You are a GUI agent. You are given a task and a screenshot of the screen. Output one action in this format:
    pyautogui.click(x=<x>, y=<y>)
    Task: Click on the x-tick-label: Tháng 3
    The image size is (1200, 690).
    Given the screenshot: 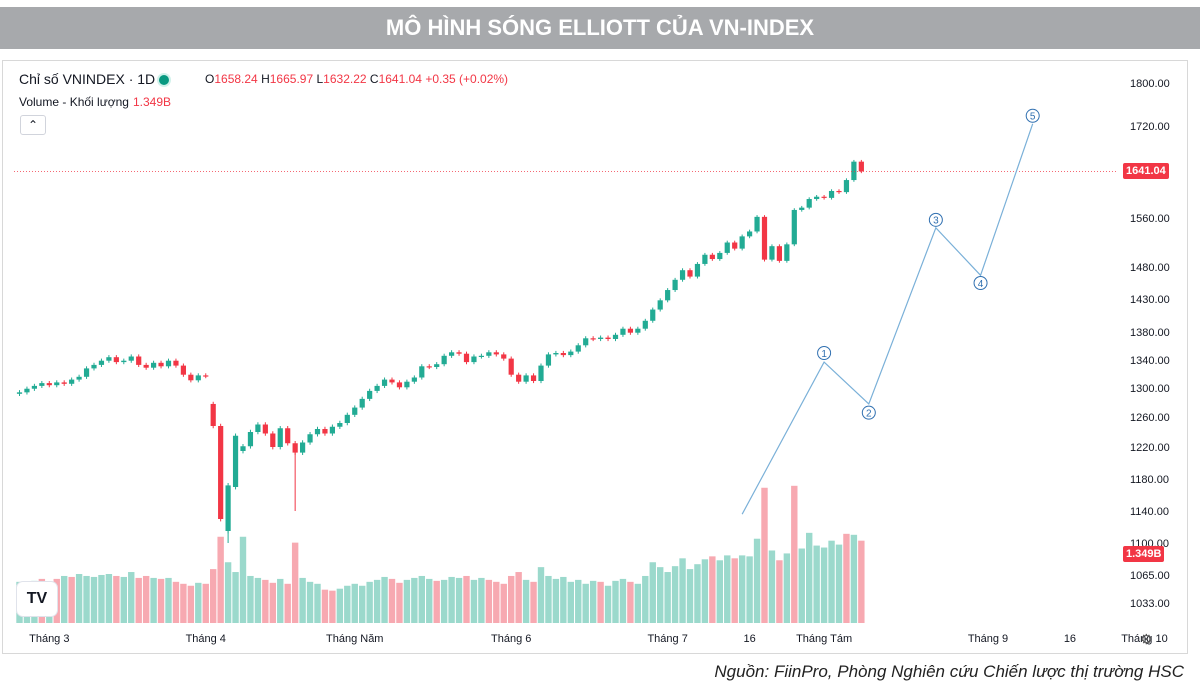 What is the action you would take?
    pyautogui.click(x=49, y=639)
    